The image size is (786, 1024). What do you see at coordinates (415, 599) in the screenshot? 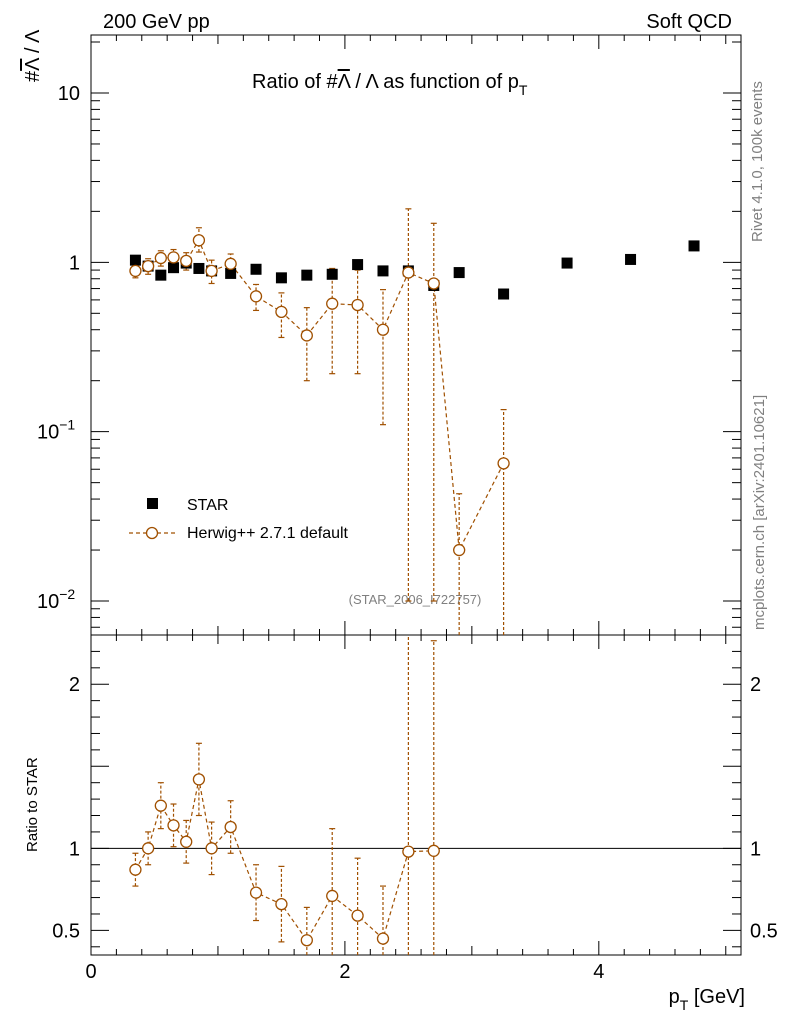
I see `analysis-id-label: (STAR_2006_I722757)` at bounding box center [415, 599].